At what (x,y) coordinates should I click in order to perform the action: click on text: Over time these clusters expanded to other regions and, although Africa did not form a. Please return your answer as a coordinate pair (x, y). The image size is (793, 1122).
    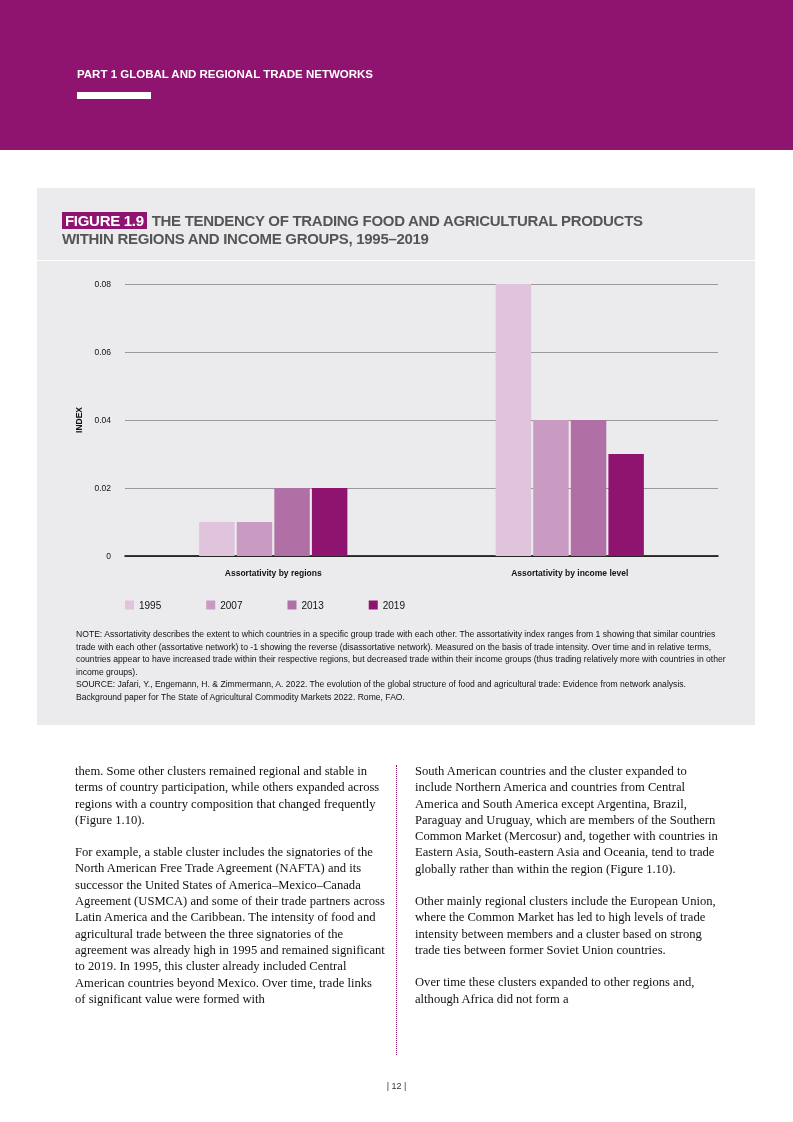
    Looking at the image, I should click on (555, 990).